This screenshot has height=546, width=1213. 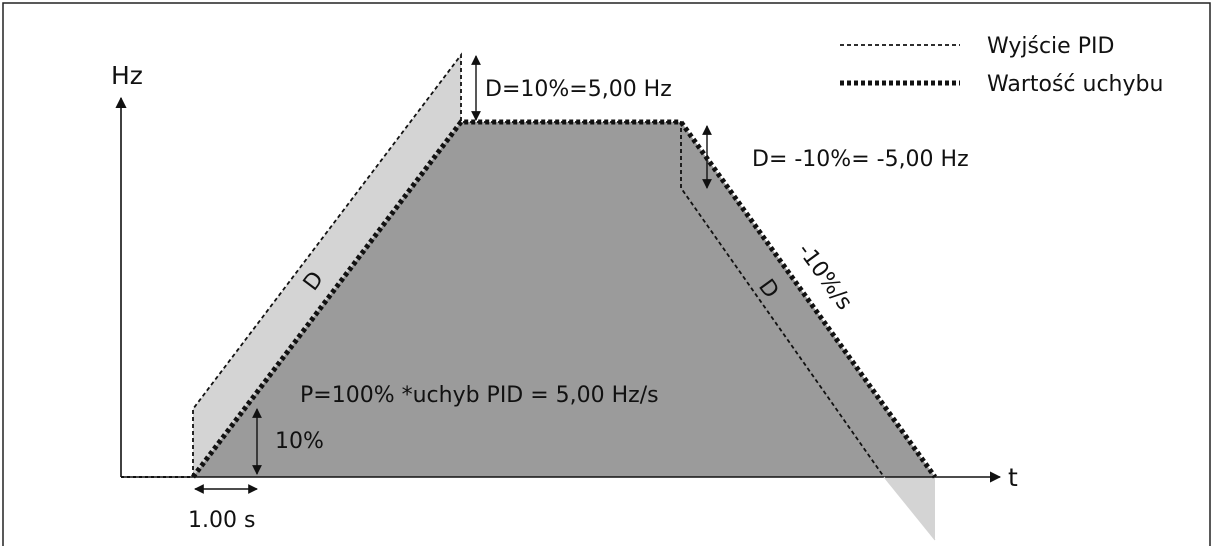 What do you see at coordinates (299, 441) in the screenshot?
I see `ten-pct-label: 10%` at bounding box center [299, 441].